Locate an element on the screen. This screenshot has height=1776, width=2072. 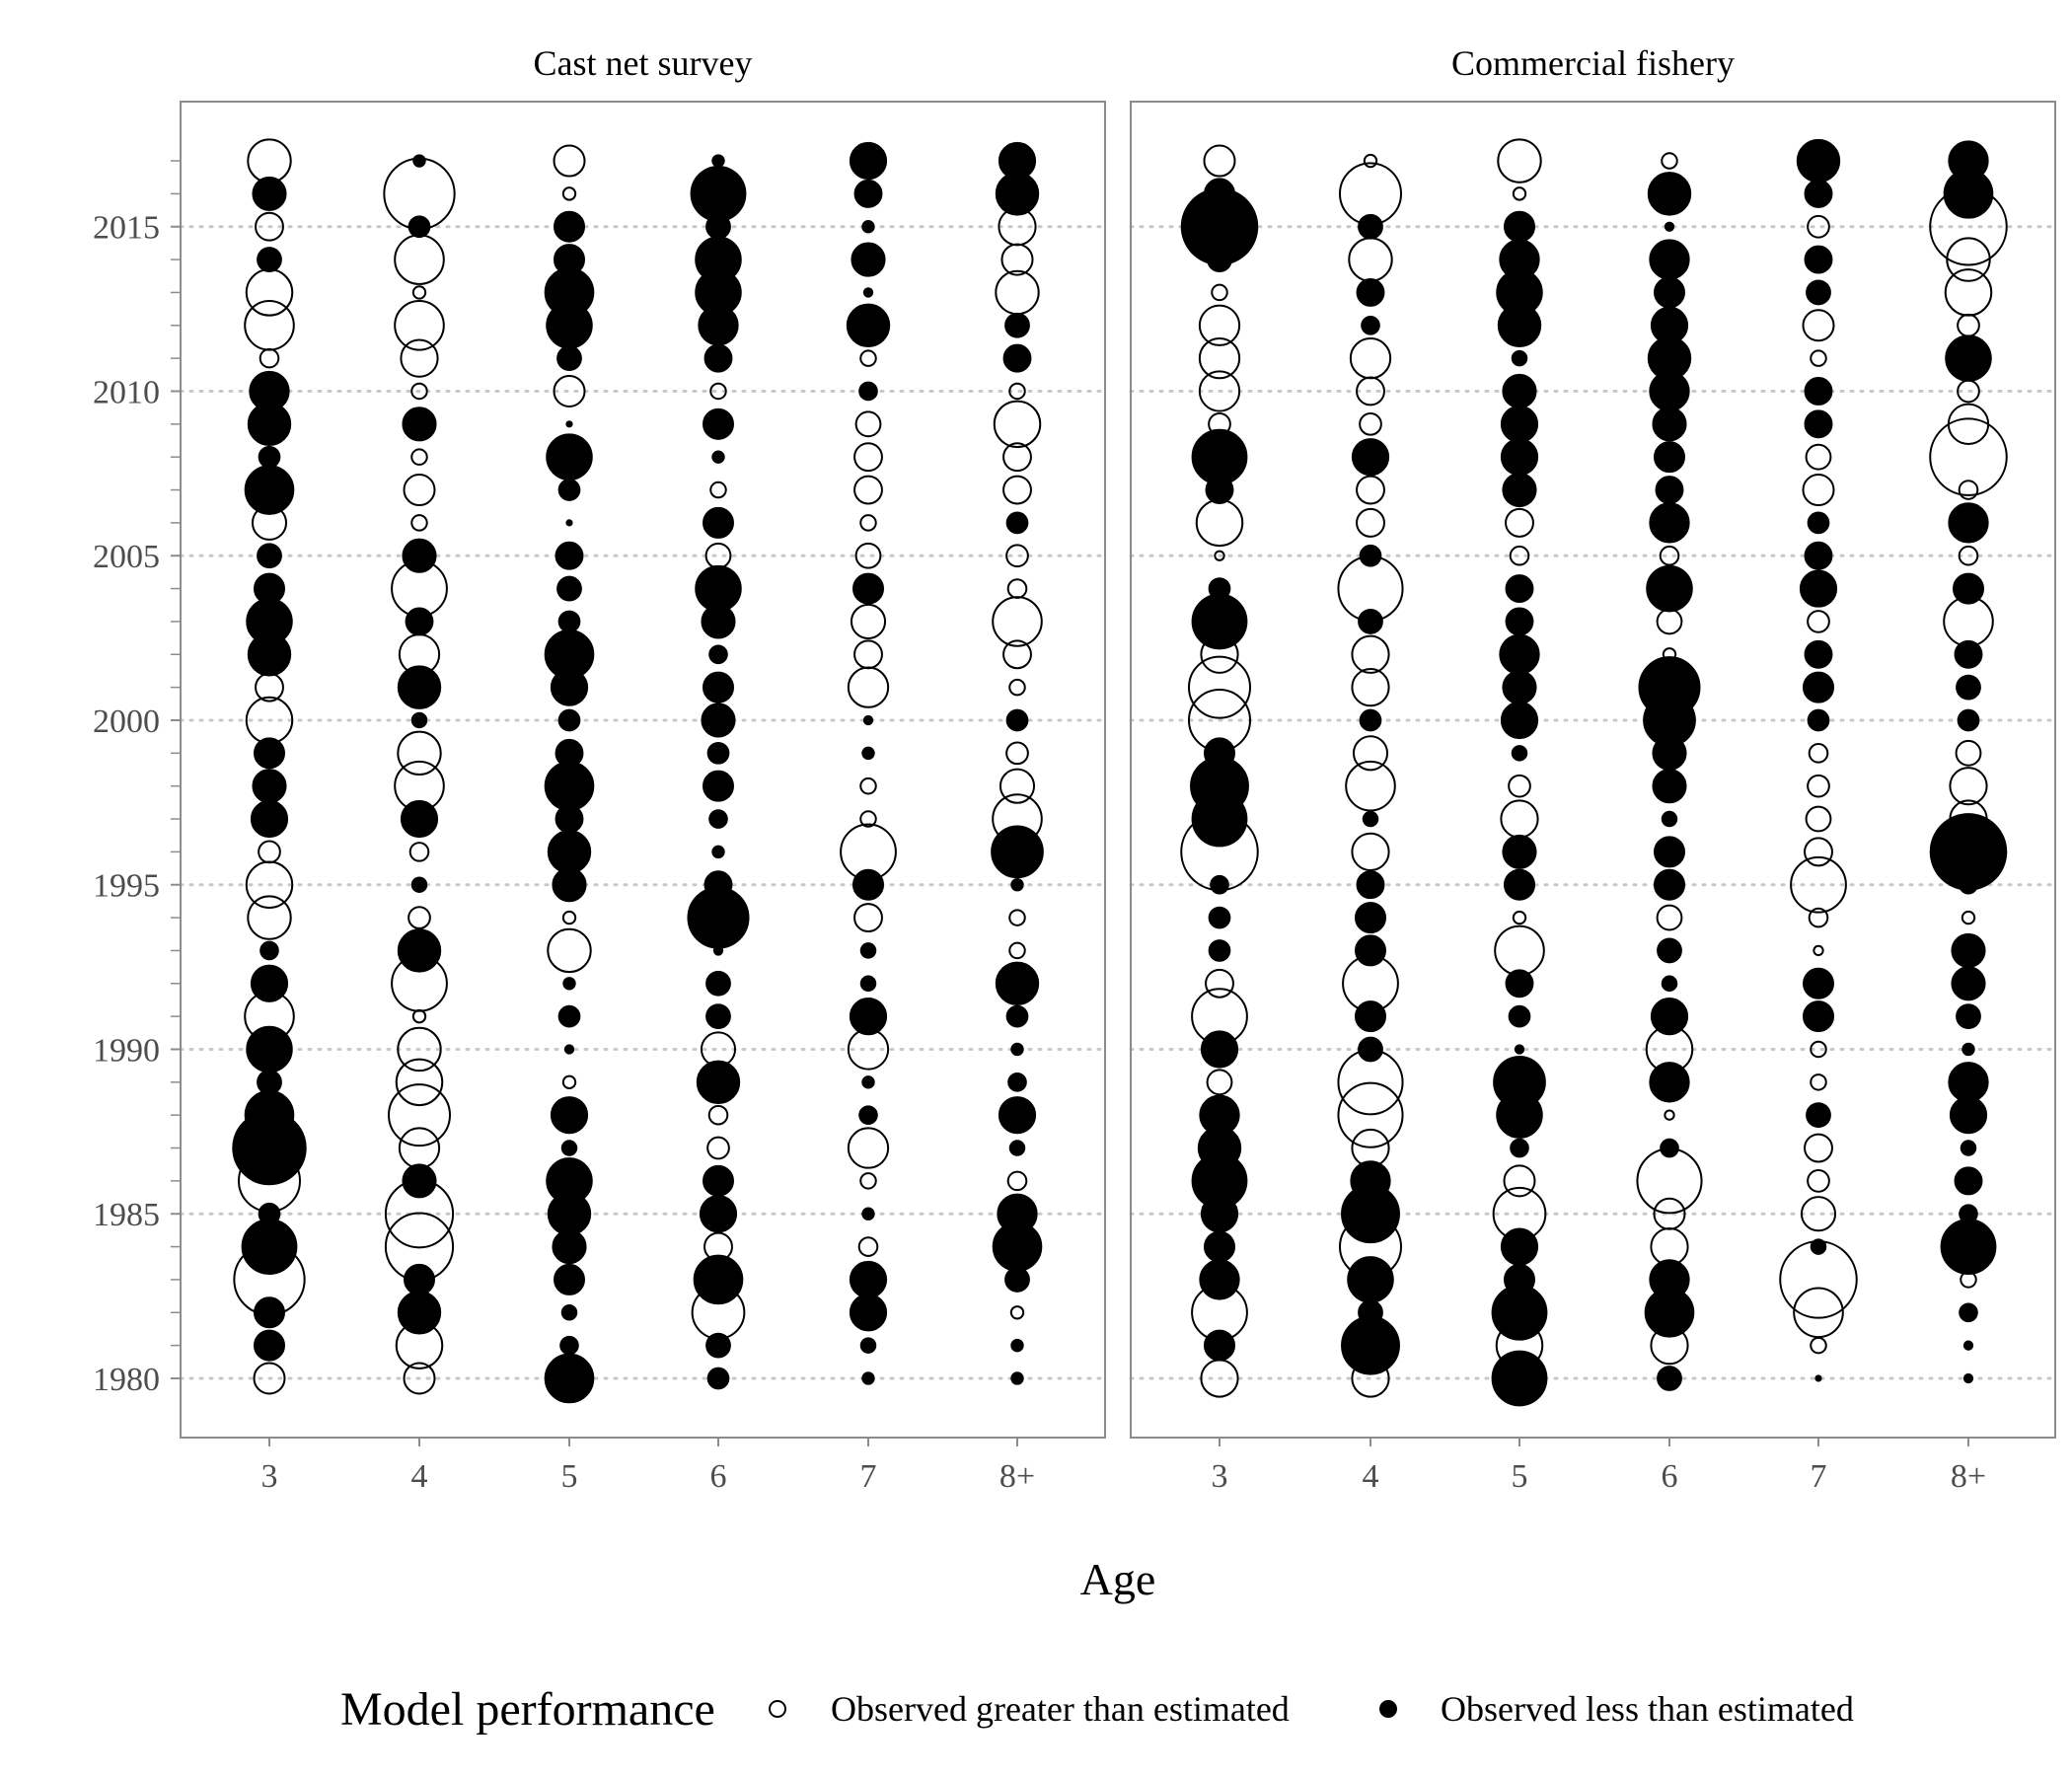
x-tick-label: 7 is located at coordinates (1819, 1477).